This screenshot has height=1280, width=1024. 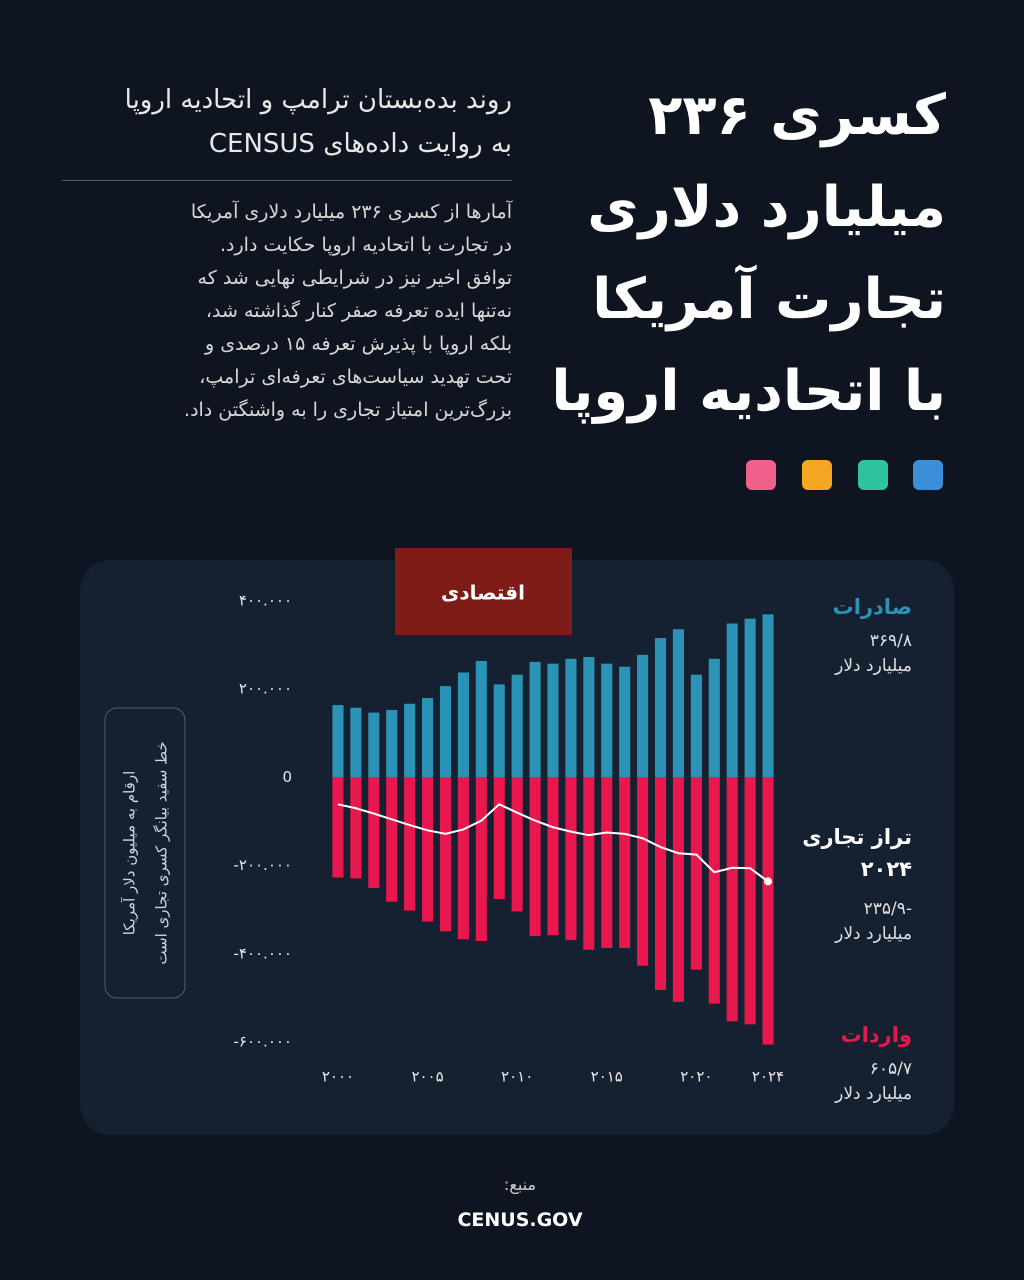 I want to click on body-line: بلکه اروپا با پذیرش تعرفه ۱۵ درصدی و, so click(x=358, y=344).